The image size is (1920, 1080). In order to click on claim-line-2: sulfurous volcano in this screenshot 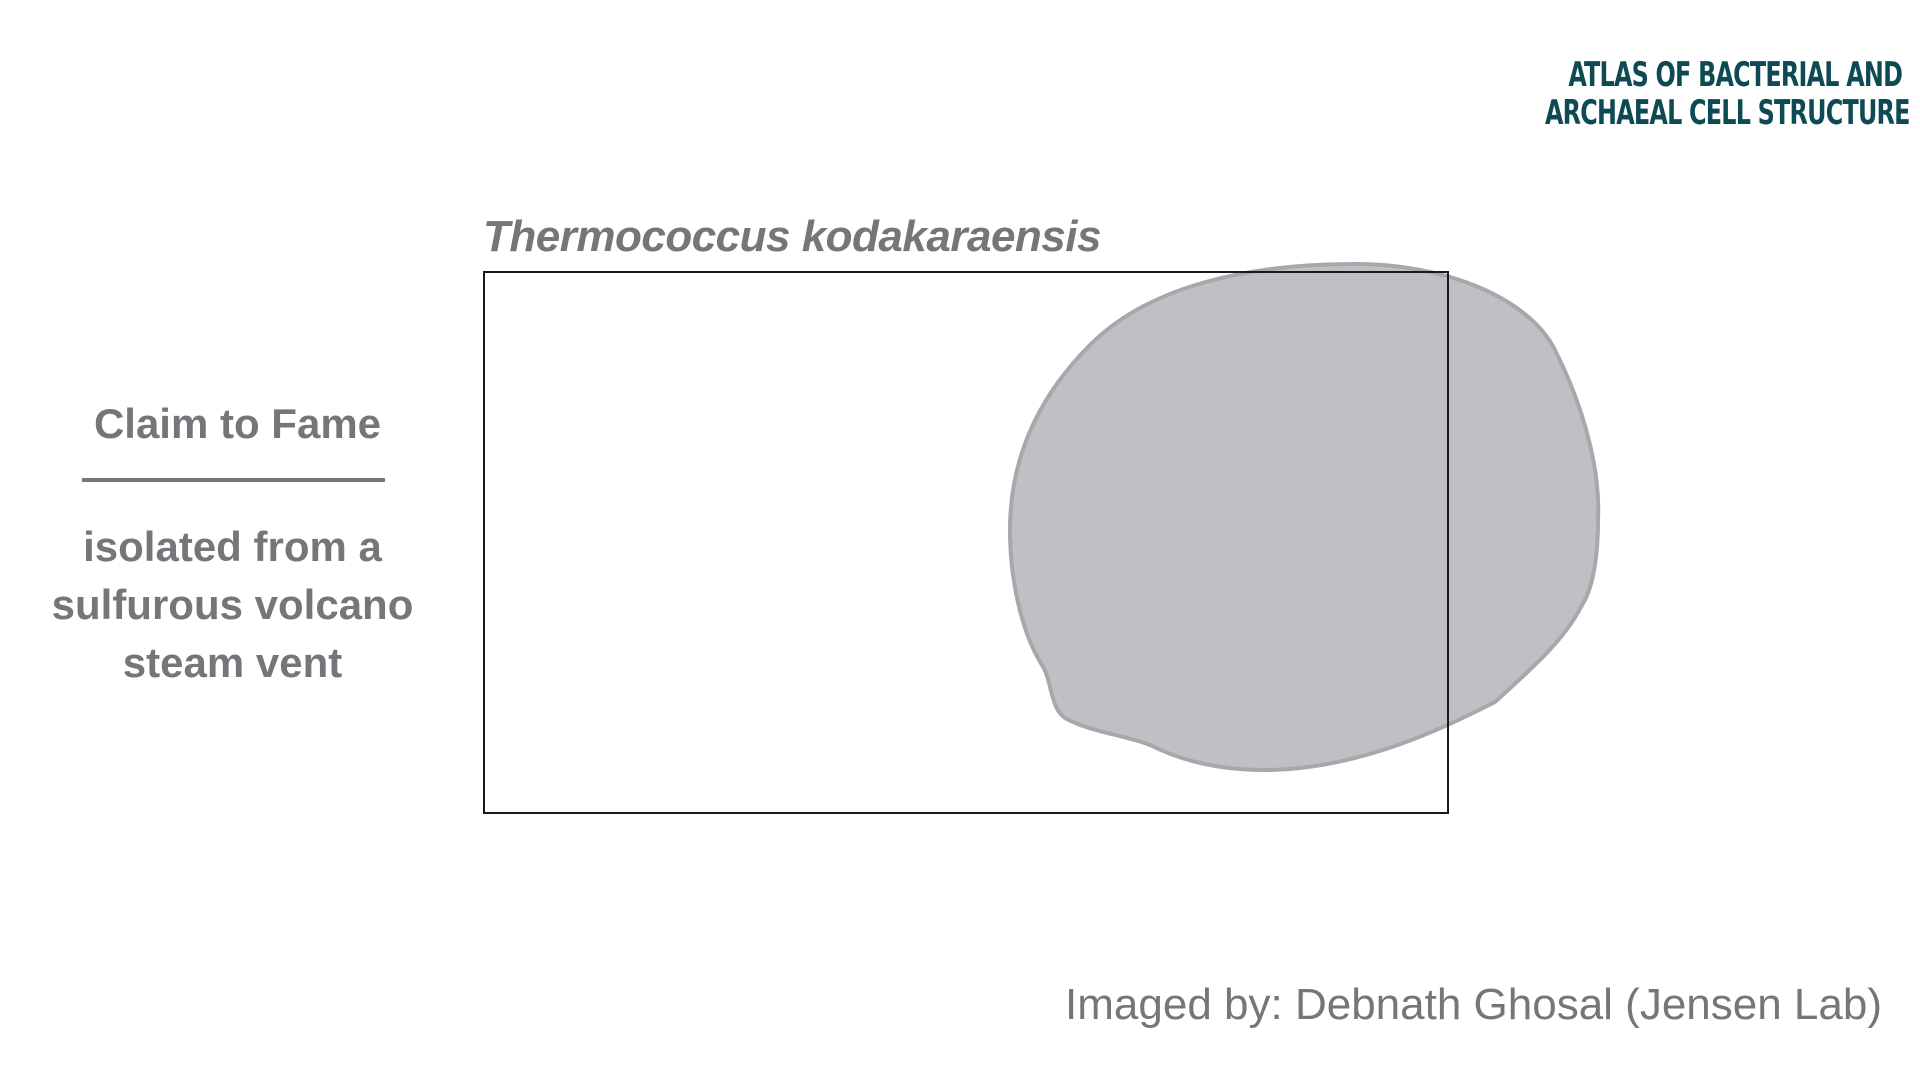, I will do `click(232, 604)`.